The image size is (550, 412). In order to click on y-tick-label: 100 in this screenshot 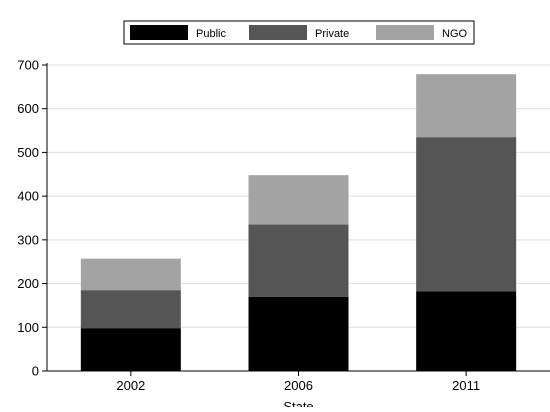, I will do `click(28, 327)`.